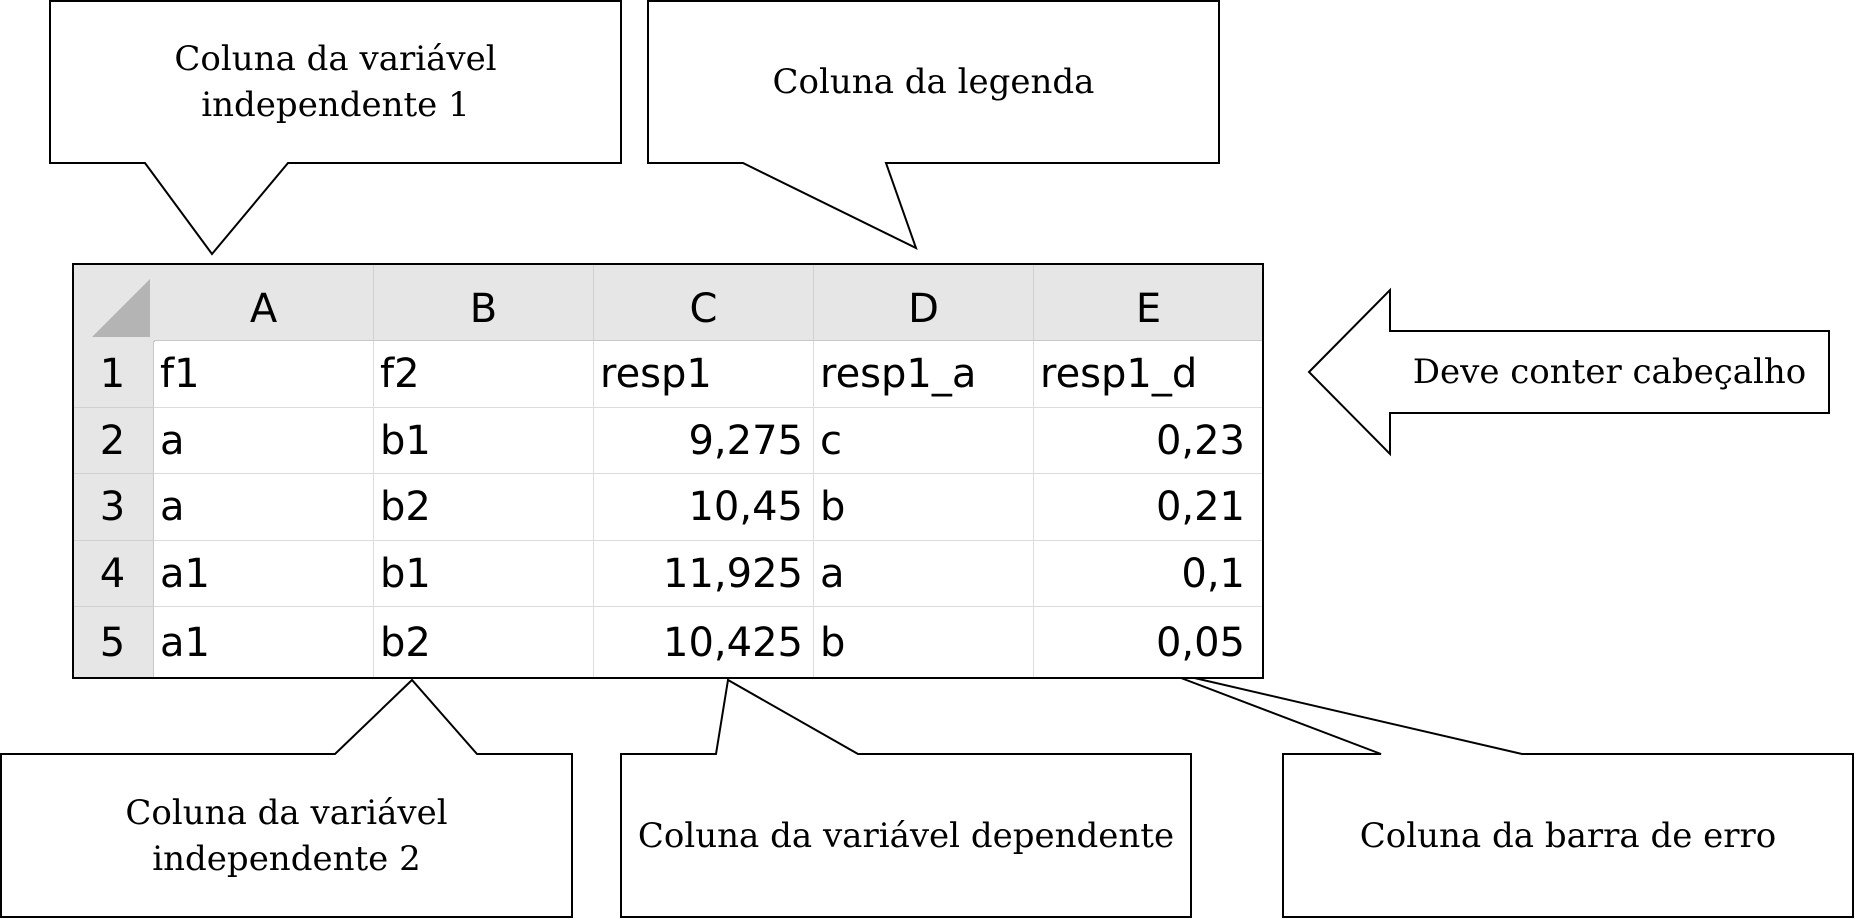 This screenshot has height=919, width=1855. Describe the element at coordinates (113, 643) in the screenshot. I see `row-header-5: 5` at that location.